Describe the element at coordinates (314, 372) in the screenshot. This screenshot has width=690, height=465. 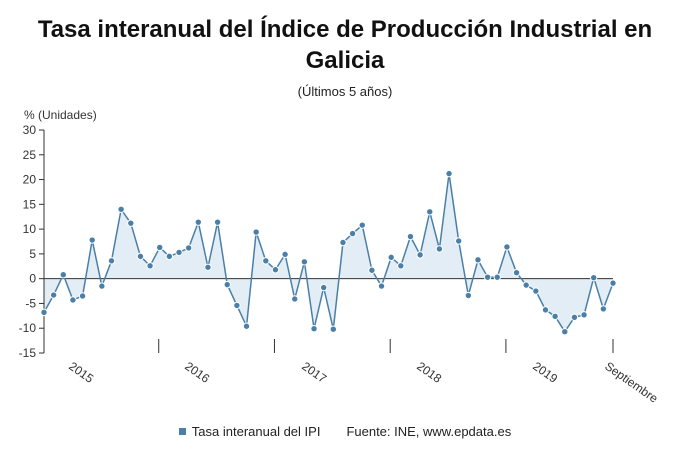
I see `x-tick-label: 2017` at that location.